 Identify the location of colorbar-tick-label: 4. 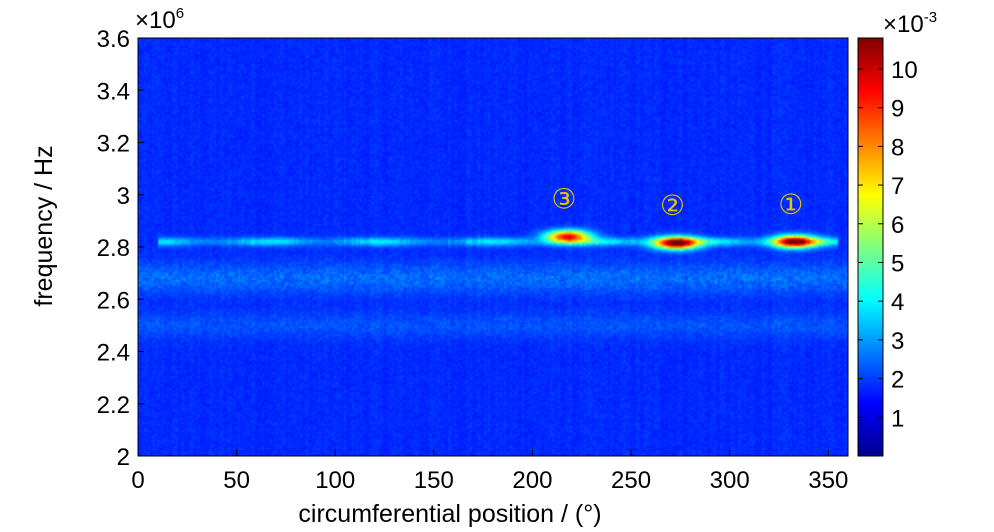
(897, 302).